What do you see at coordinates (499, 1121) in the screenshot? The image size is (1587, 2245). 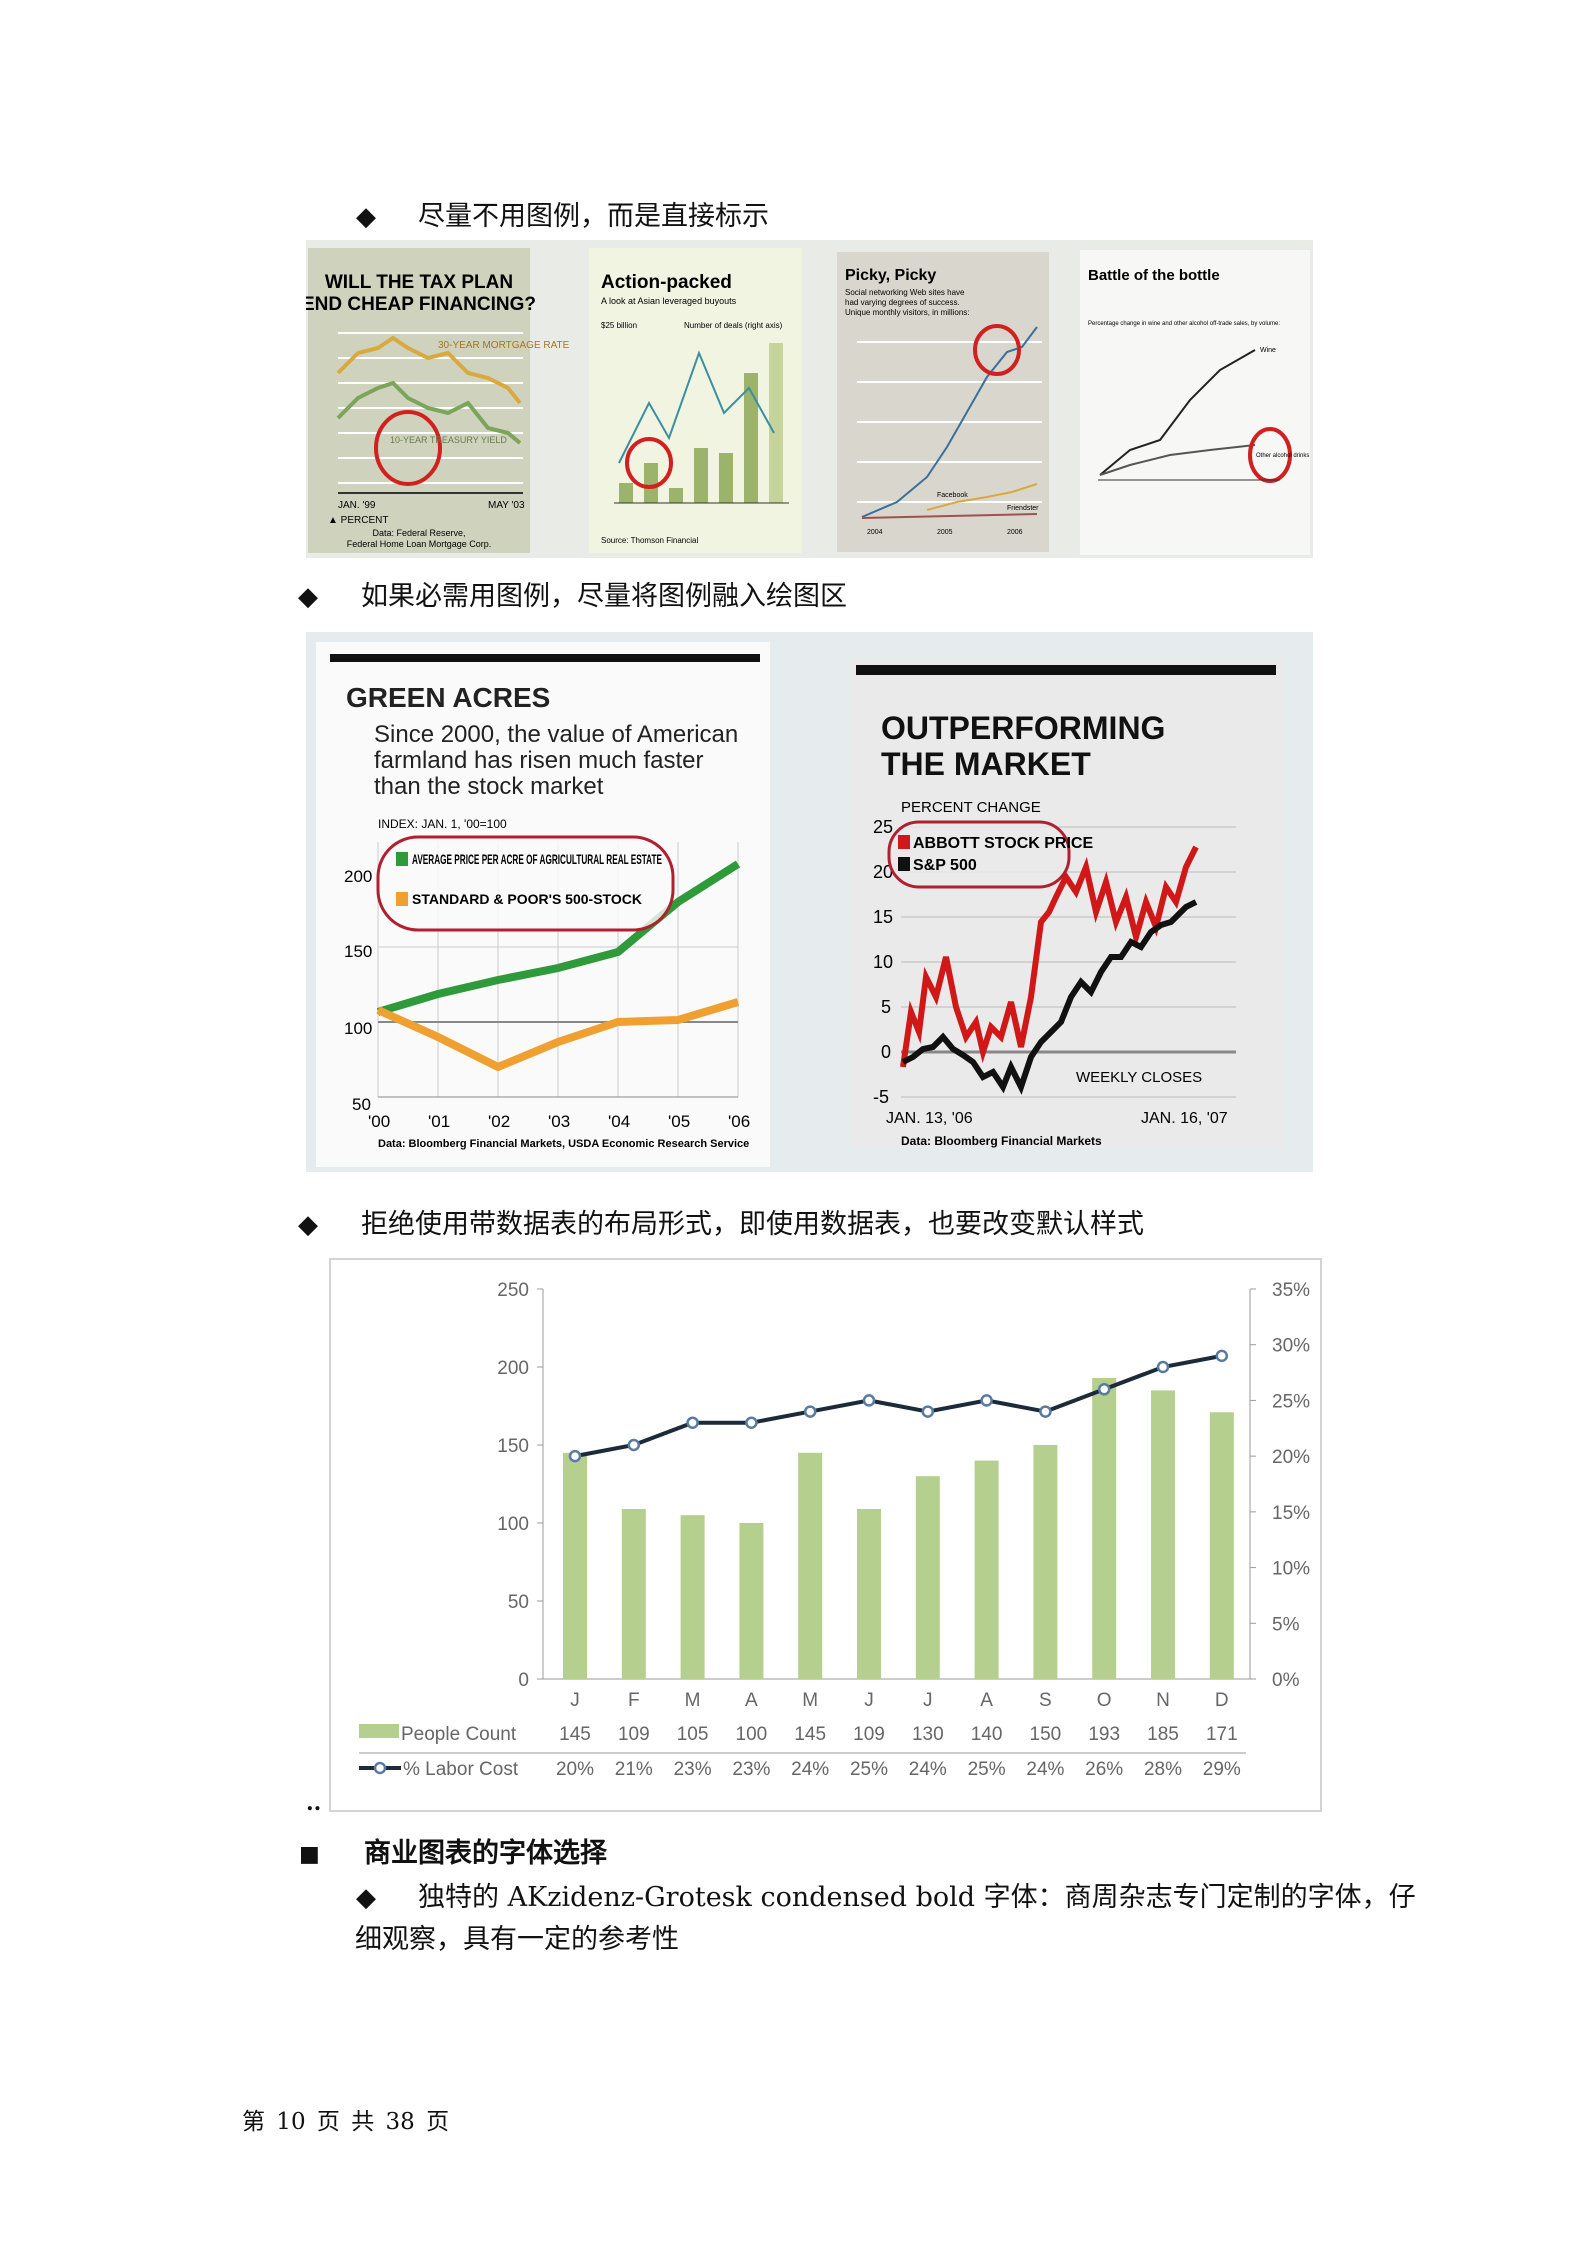 I see `x-tick: '02` at bounding box center [499, 1121].